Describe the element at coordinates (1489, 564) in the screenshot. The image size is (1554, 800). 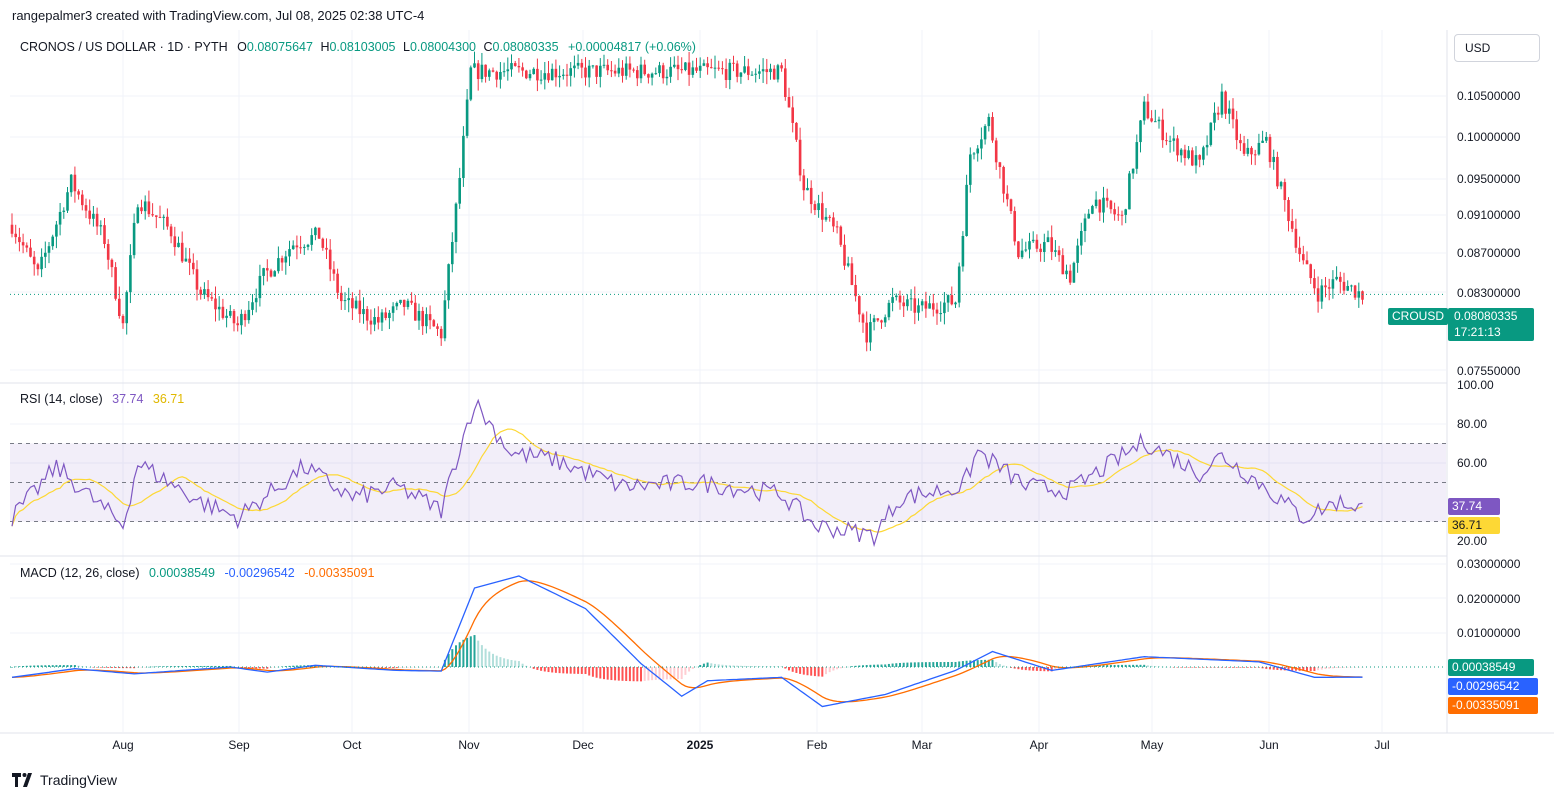
I see `macd-tick-1: 0.03000000` at that location.